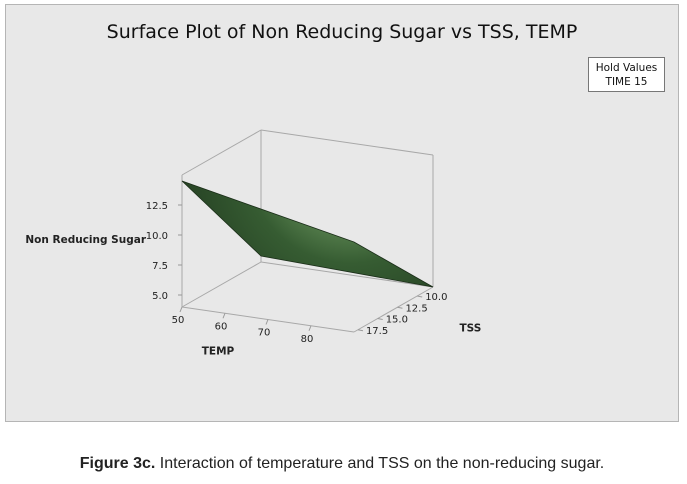 This screenshot has height=484, width=687. What do you see at coordinates (85, 240) in the screenshot?
I see `z-axis-label: Non Reducing Sugar` at bounding box center [85, 240].